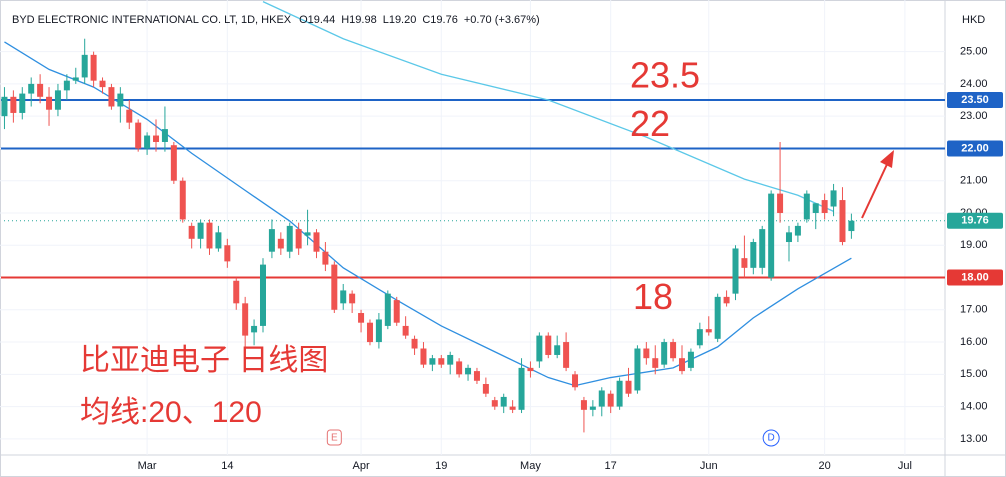 Image resolution: width=1006 pixels, height=477 pixels. What do you see at coordinates (973, 20) in the screenshot?
I see `currency: HKD` at bounding box center [973, 20].